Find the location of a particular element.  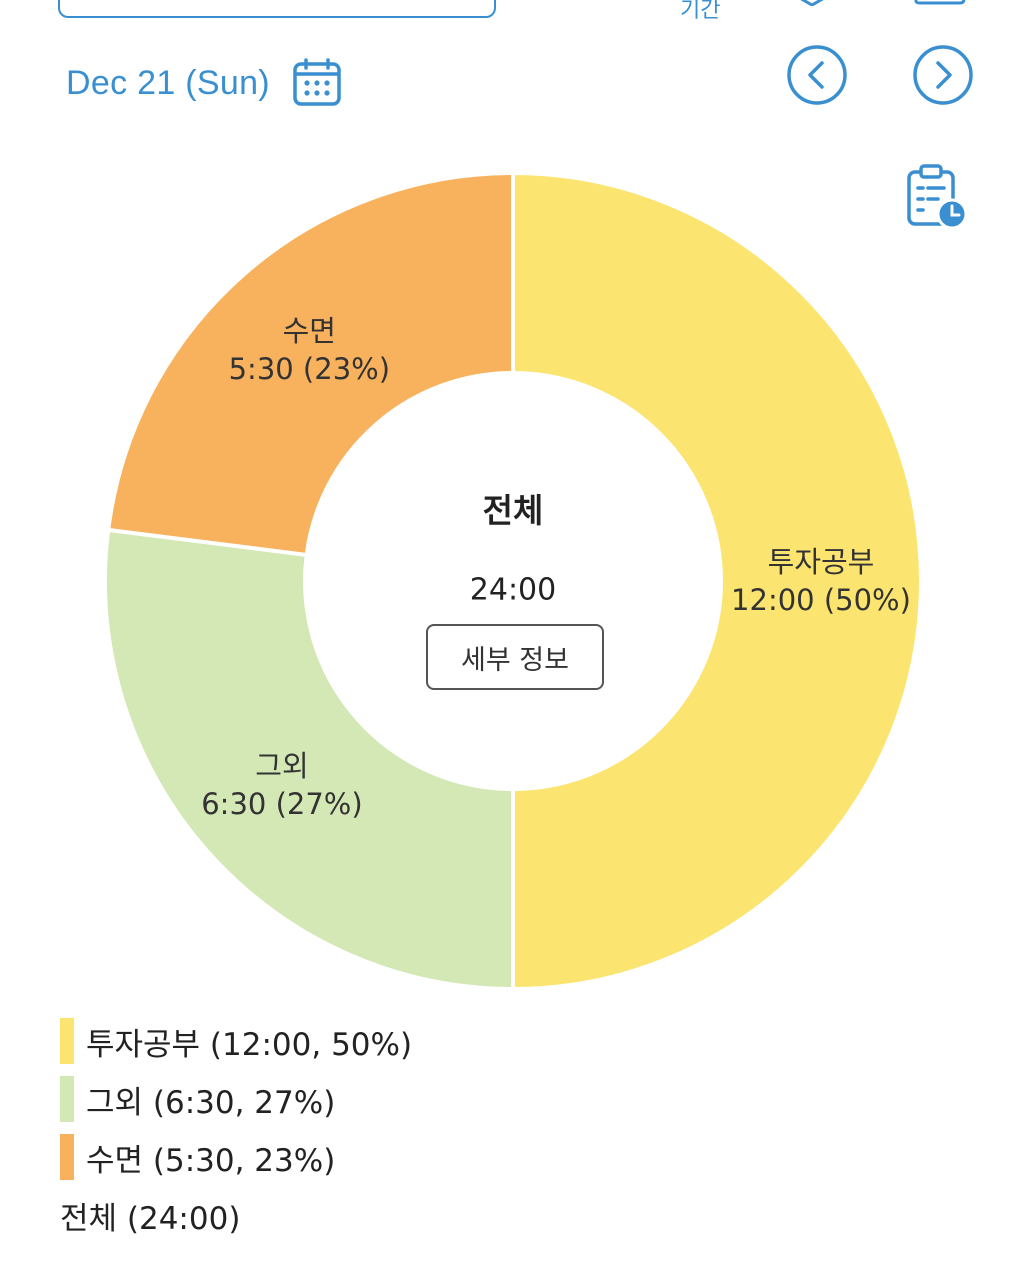

slice-label-name: 투자공부 is located at coordinates (821, 562).